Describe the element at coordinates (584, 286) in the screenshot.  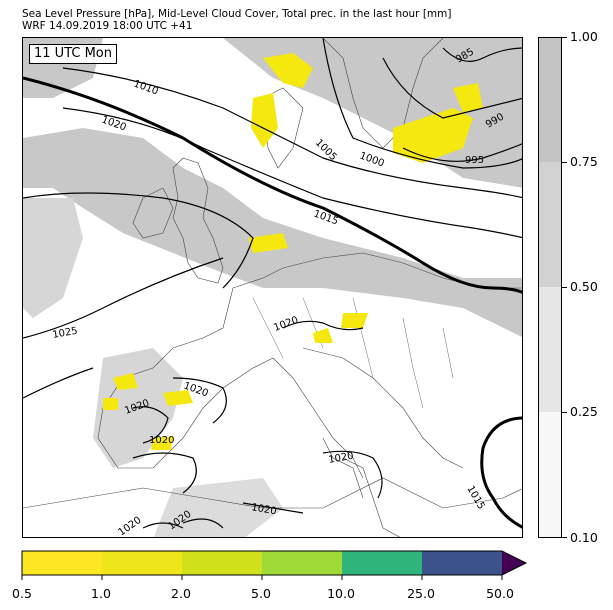
I see `colorbar-label: 0.50` at that location.